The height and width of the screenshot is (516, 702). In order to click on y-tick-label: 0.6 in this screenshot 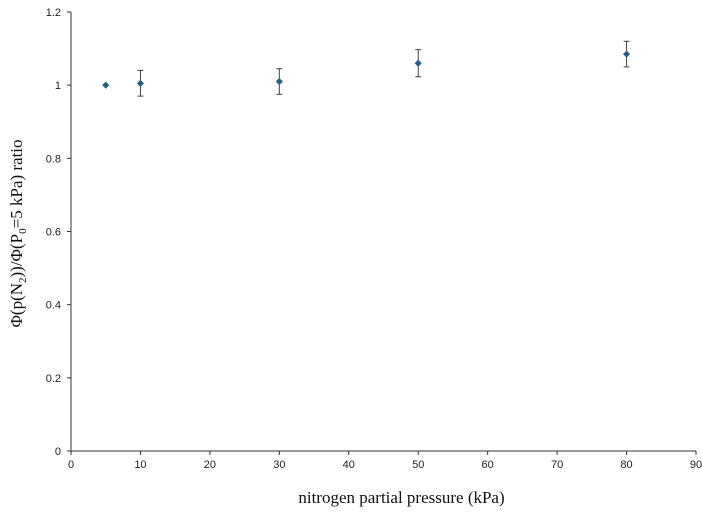, I will do `click(53, 233)`.